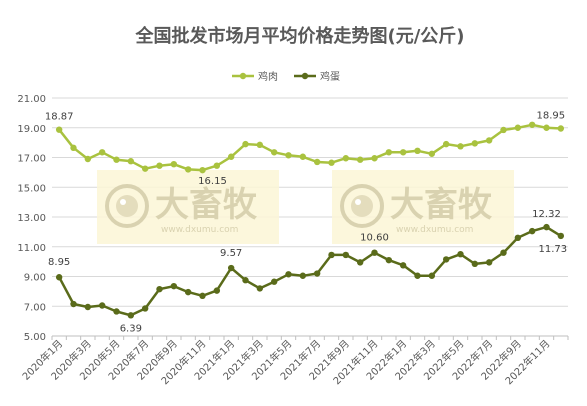  Describe the element at coordinates (59, 262) in the screenshot. I see `data-label: 8.95` at that location.